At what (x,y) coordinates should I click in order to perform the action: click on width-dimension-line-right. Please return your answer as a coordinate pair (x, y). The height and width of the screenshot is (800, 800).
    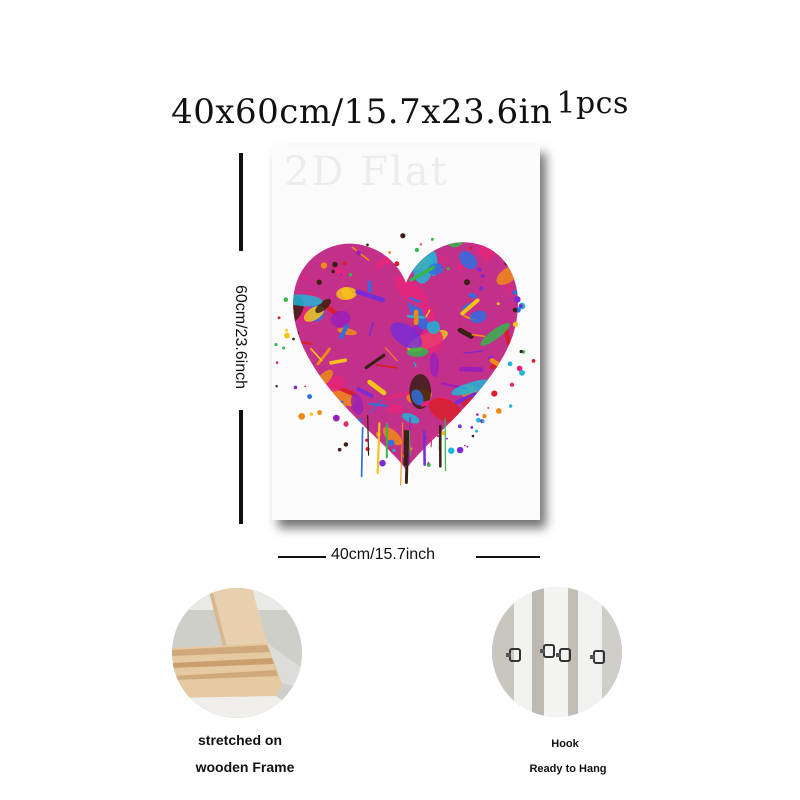
    Looking at the image, I should click on (508, 557).